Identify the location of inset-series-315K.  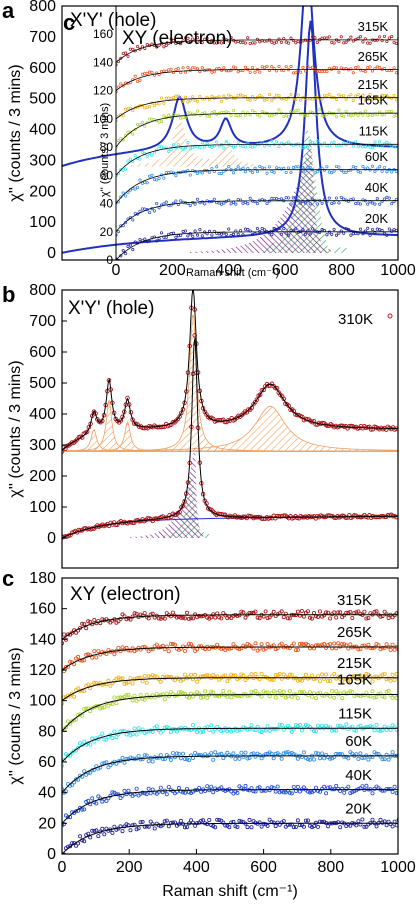
(259, 50).